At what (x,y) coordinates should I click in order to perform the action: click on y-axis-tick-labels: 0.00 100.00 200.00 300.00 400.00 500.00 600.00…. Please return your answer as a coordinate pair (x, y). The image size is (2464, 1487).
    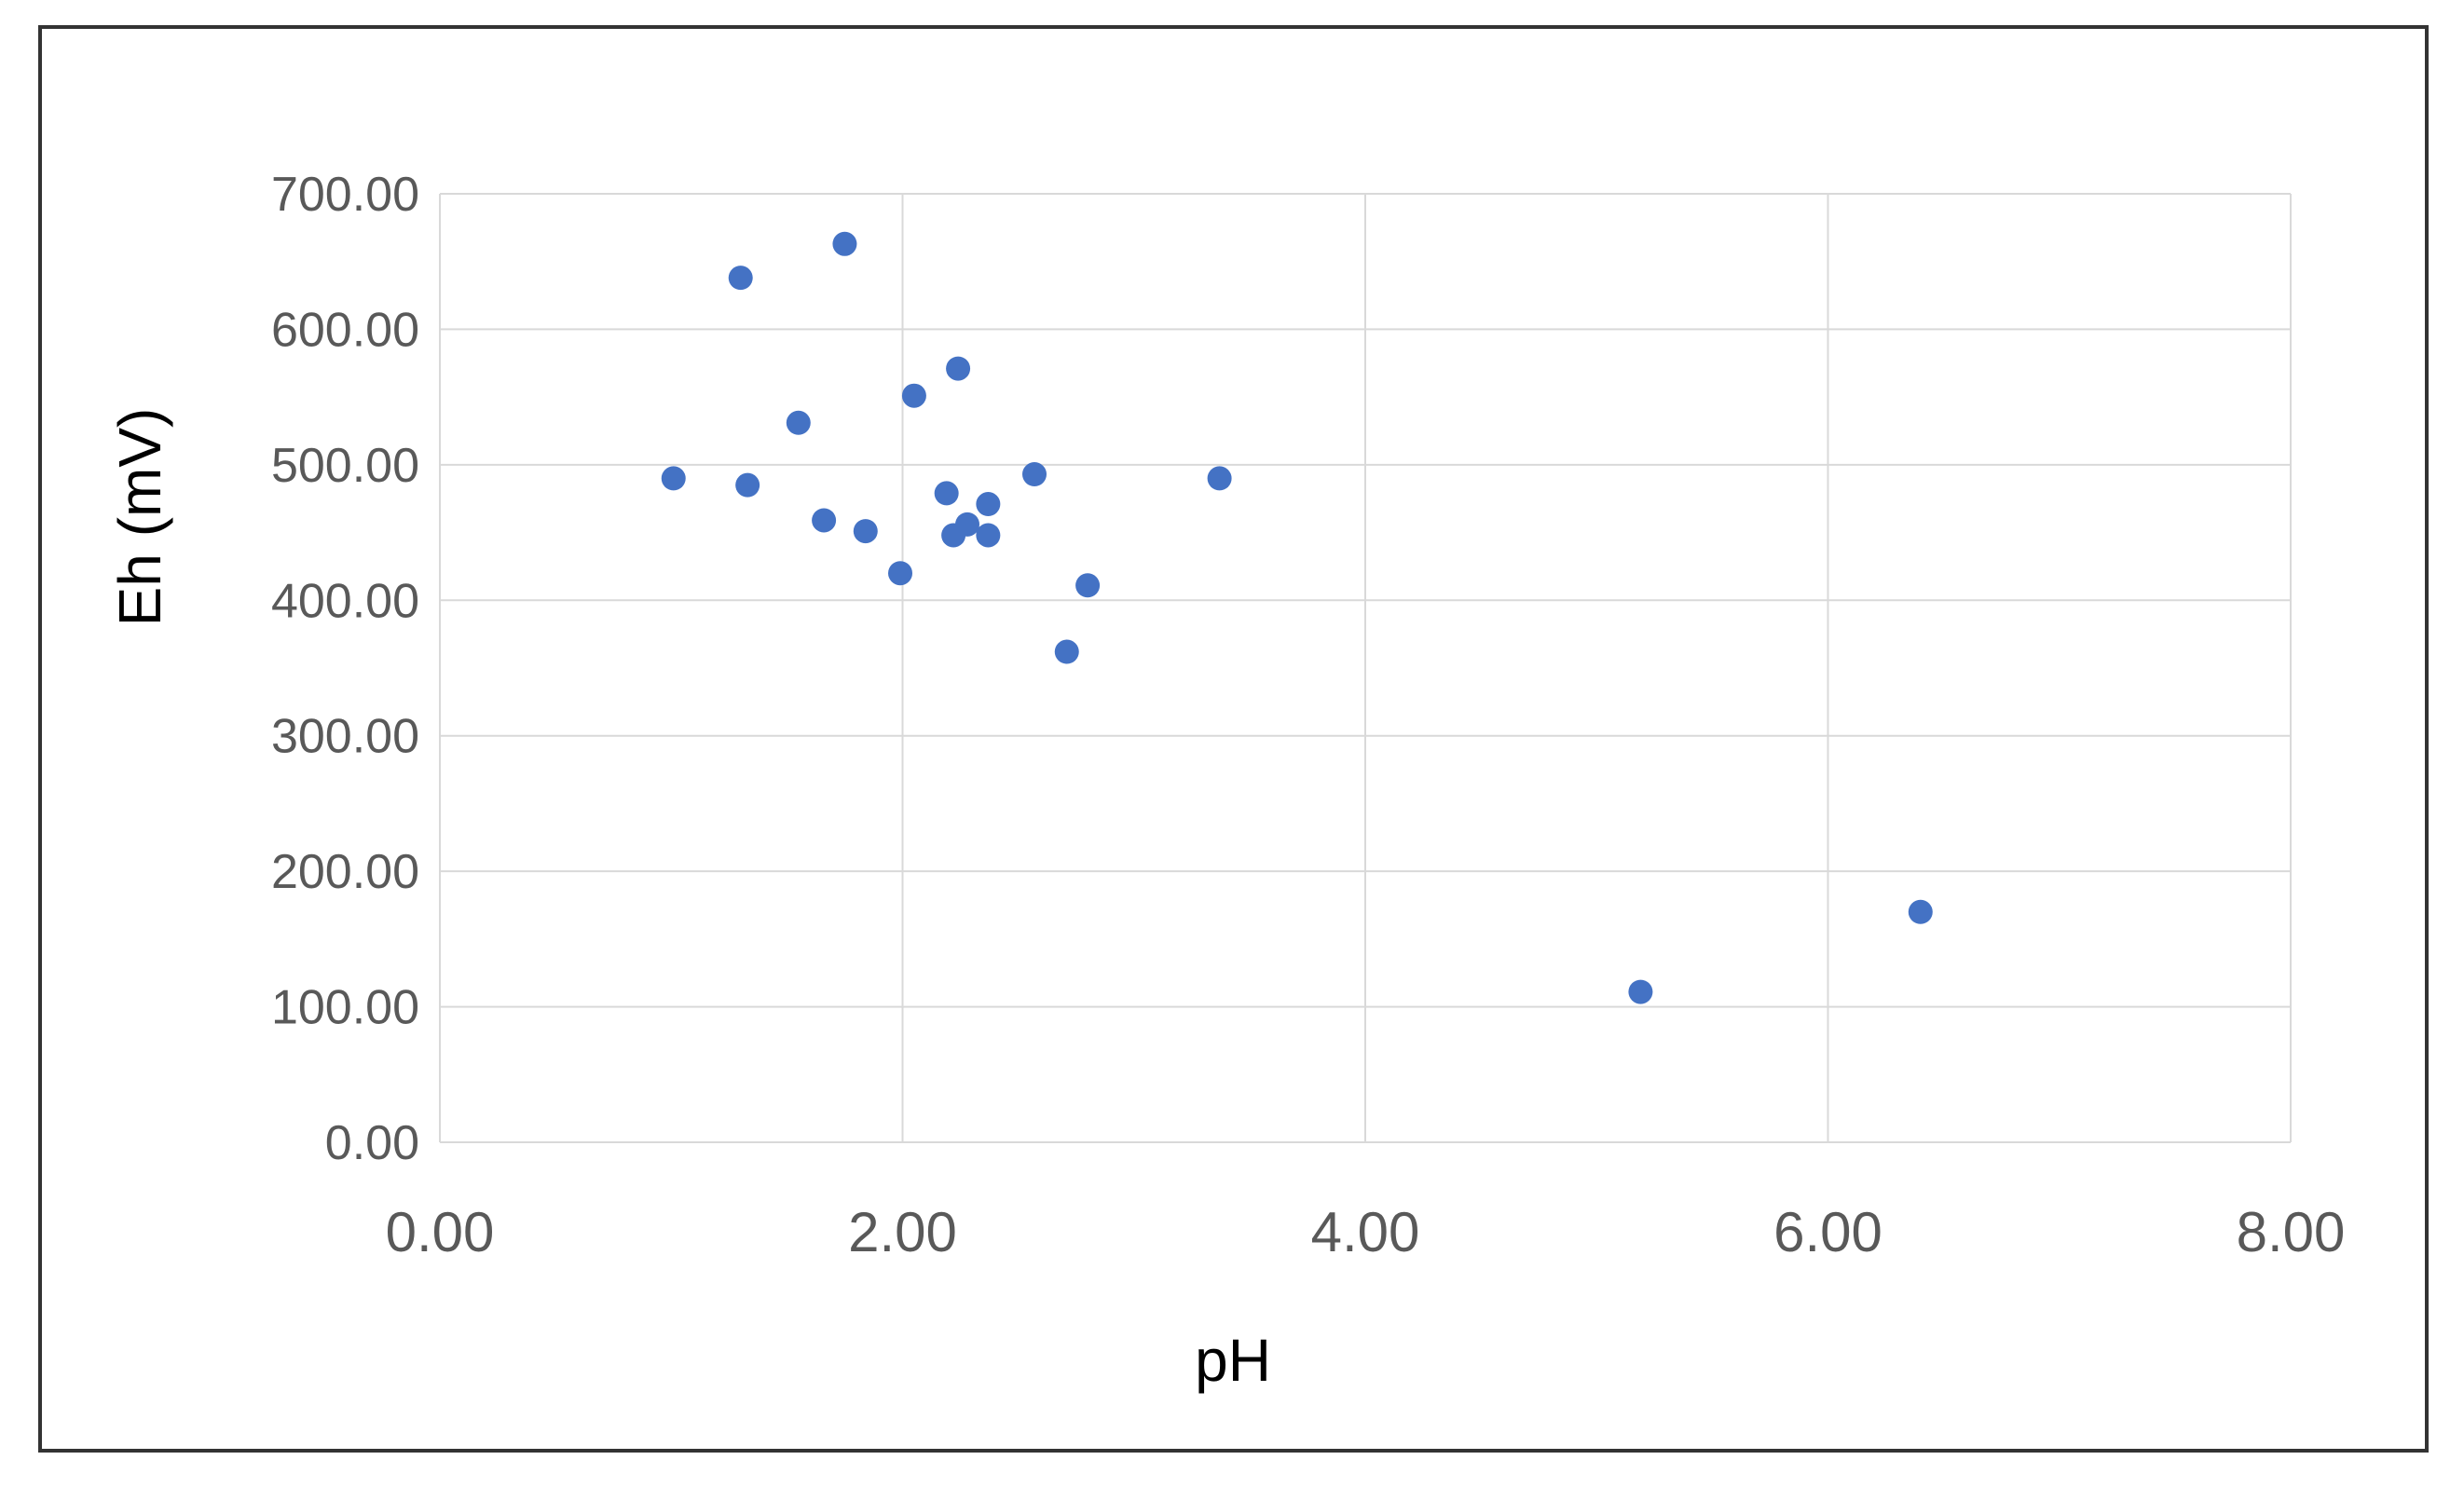
    Looking at the image, I should click on (345, 669).